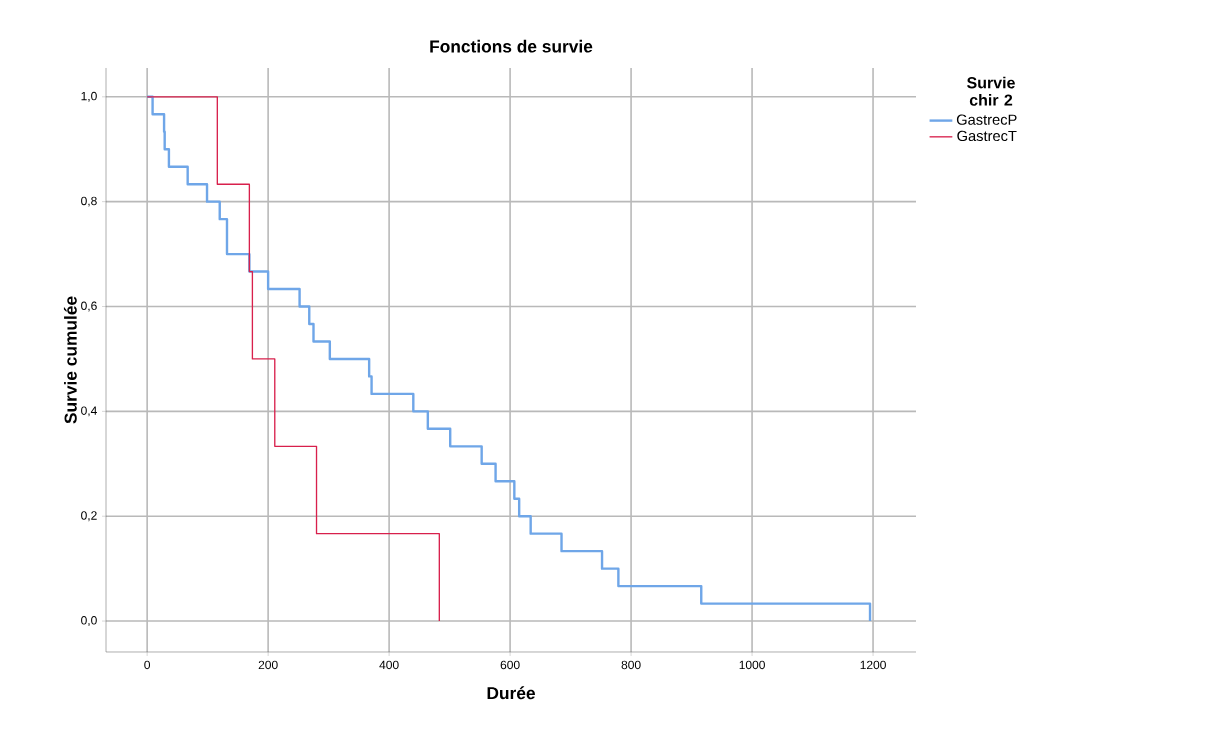 The width and height of the screenshot is (1211, 738). What do you see at coordinates (752, 665) in the screenshot?
I see `x-tick-label: 1000` at bounding box center [752, 665].